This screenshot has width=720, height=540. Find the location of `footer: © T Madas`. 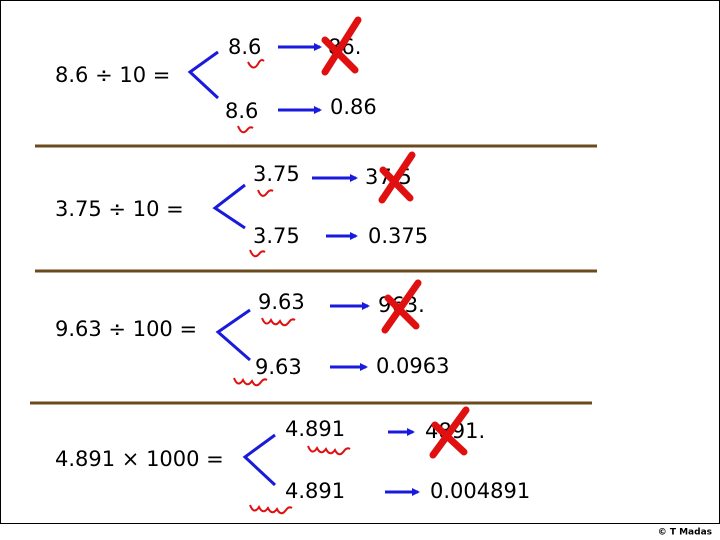

footer: © T Madas is located at coordinates (685, 533).